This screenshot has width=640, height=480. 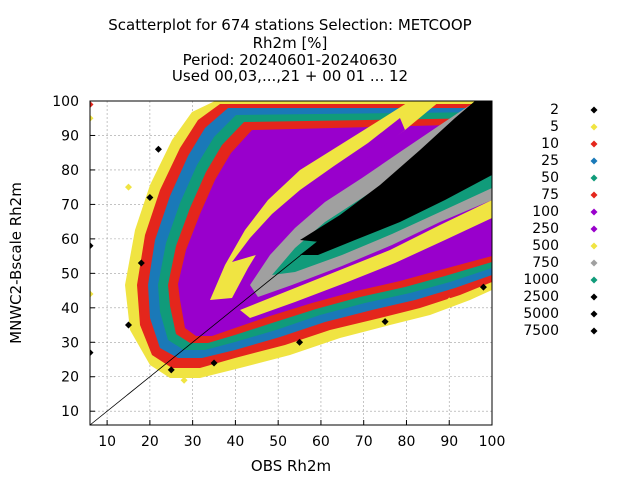 I want to click on legend-label-9: 750, so click(x=545, y=263).